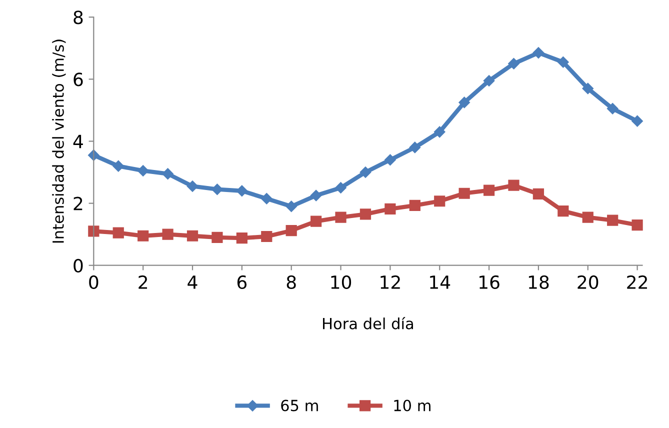 The image size is (669, 428). What do you see at coordinates (78, 141) in the screenshot?
I see `y-tick-label: 4` at bounding box center [78, 141].